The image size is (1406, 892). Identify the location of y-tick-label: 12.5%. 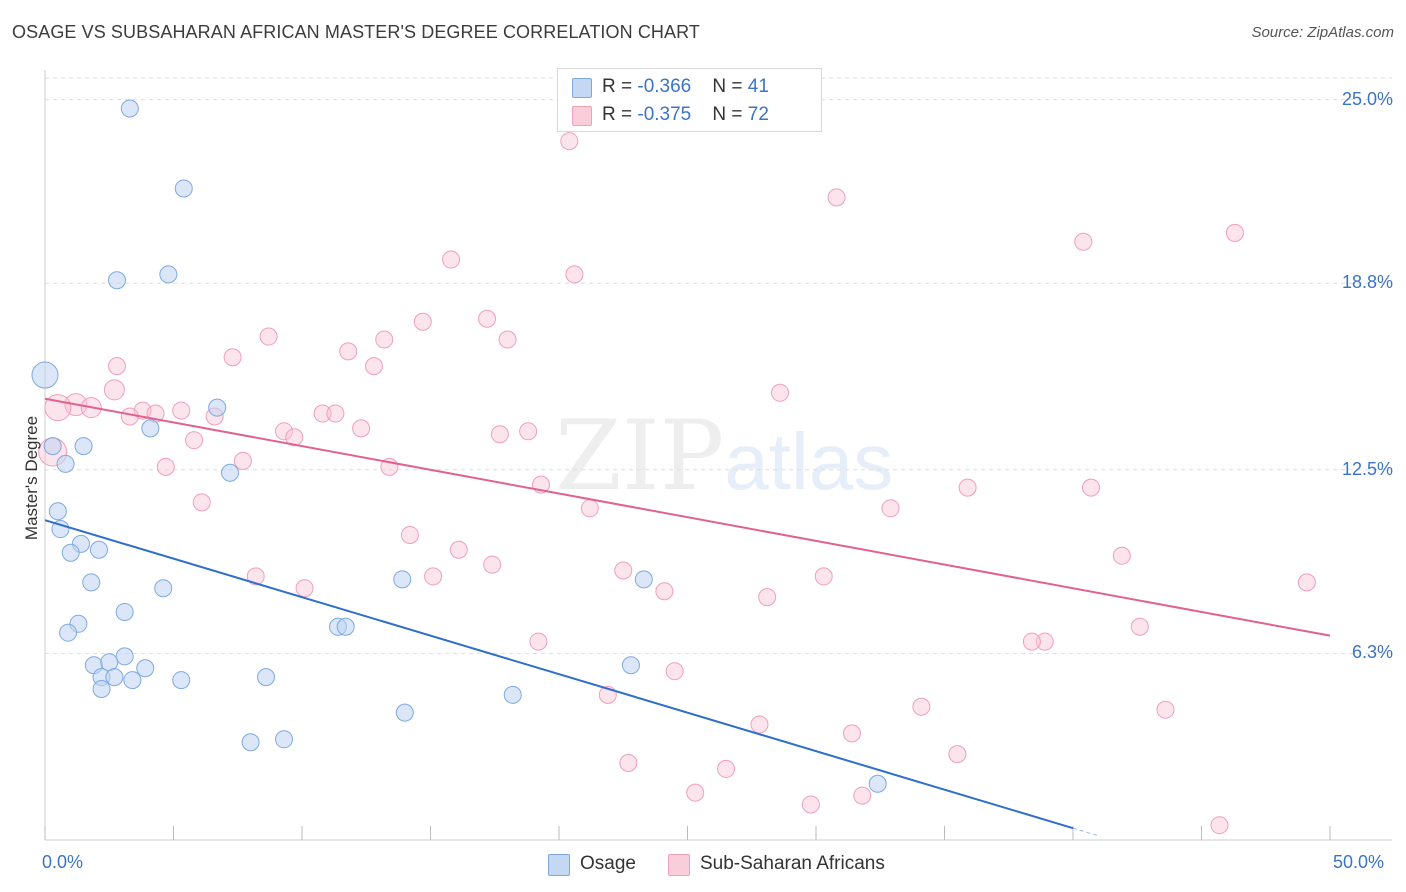
(1367, 468).